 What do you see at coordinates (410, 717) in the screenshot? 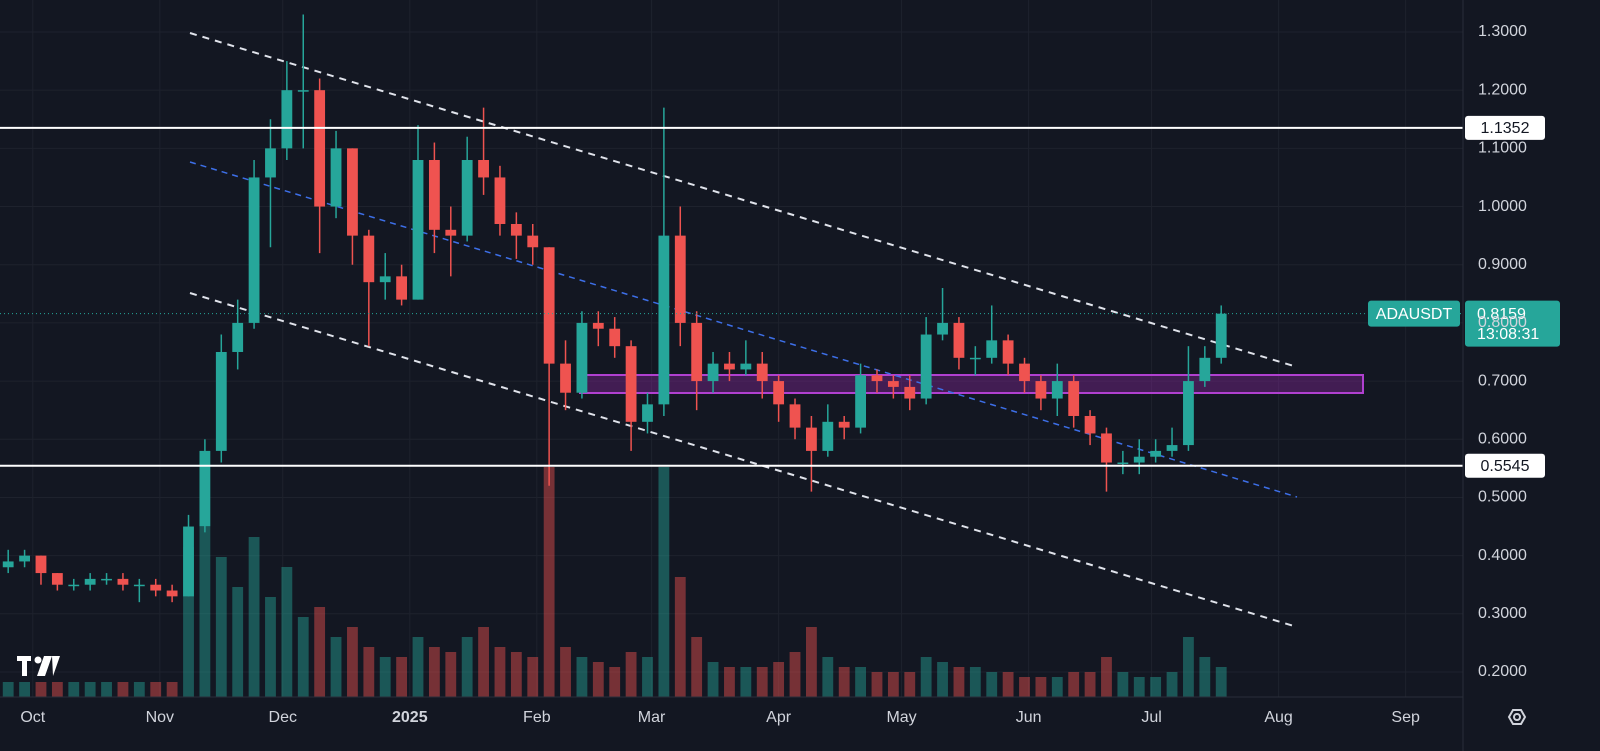
I see `x-tick-label: 2025` at bounding box center [410, 717].